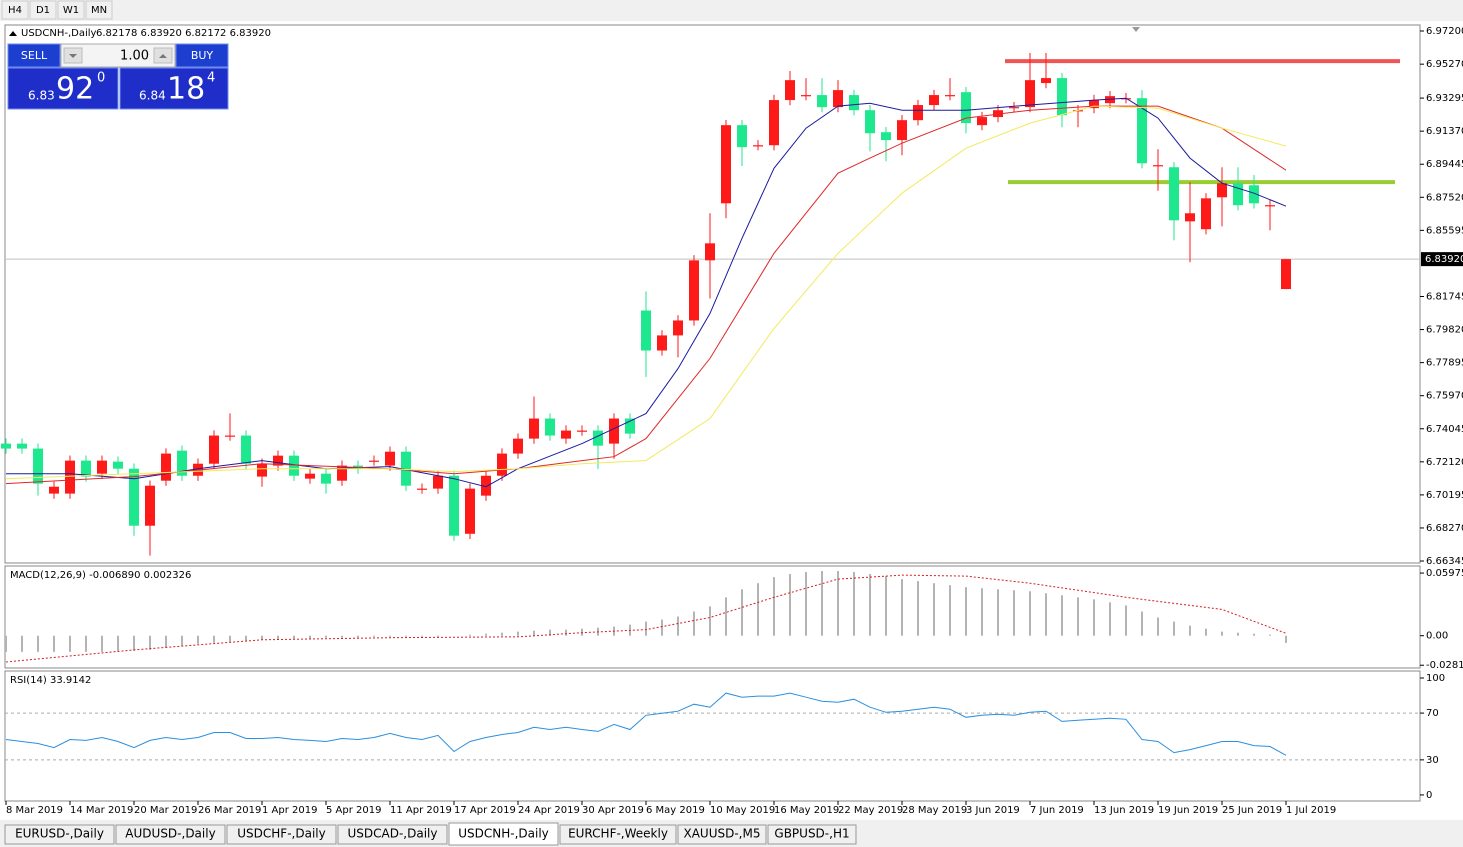  What do you see at coordinates (229, 810) in the screenshot?
I see `x-tick-label: 26 Mar 2019` at bounding box center [229, 810].